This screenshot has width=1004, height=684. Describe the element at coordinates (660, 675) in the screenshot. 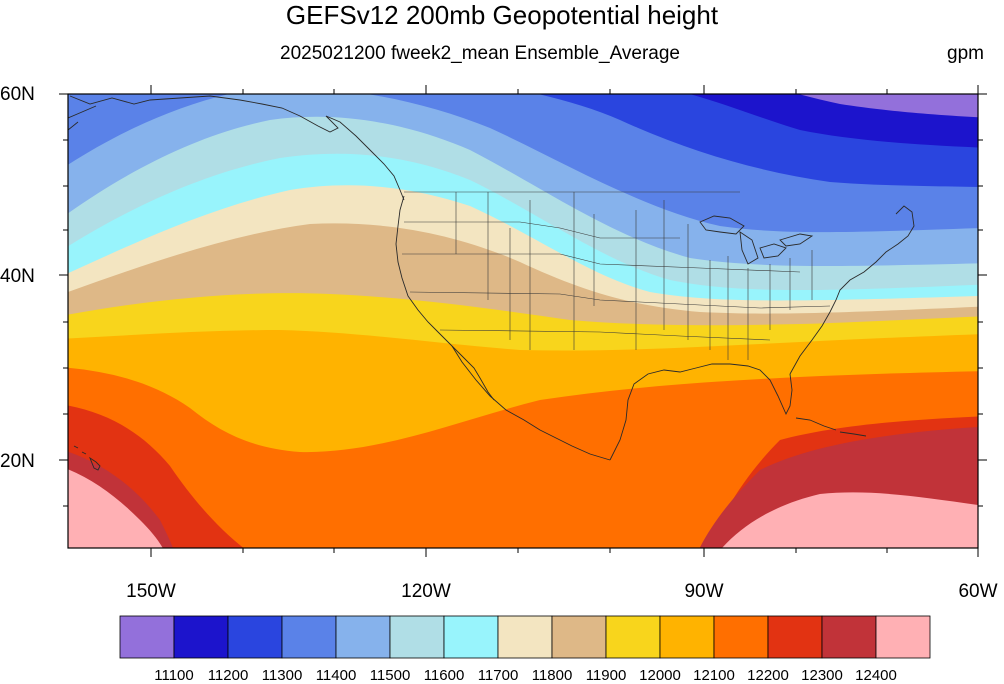

I see `colorbar-label: 12000` at that location.